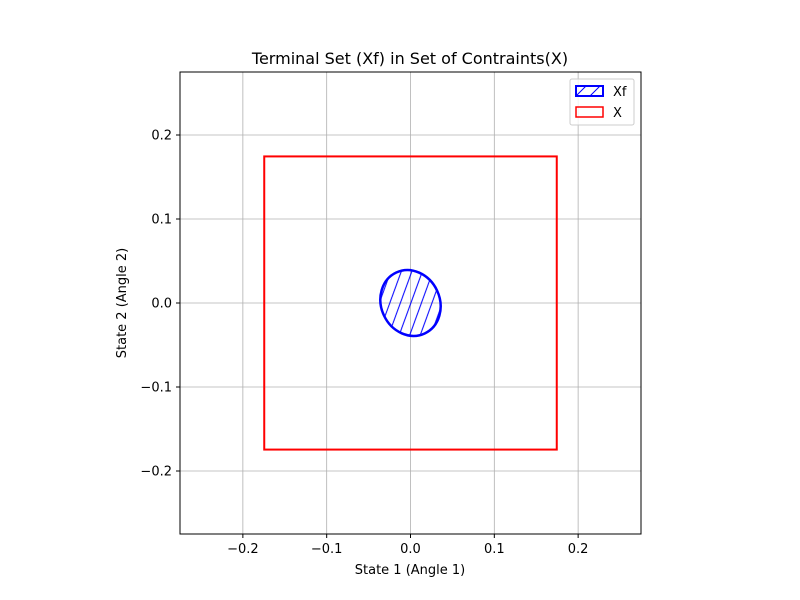 The width and height of the screenshot is (800, 600). What do you see at coordinates (161, 136) in the screenshot?
I see `y-tick-label: 0.2` at bounding box center [161, 136].